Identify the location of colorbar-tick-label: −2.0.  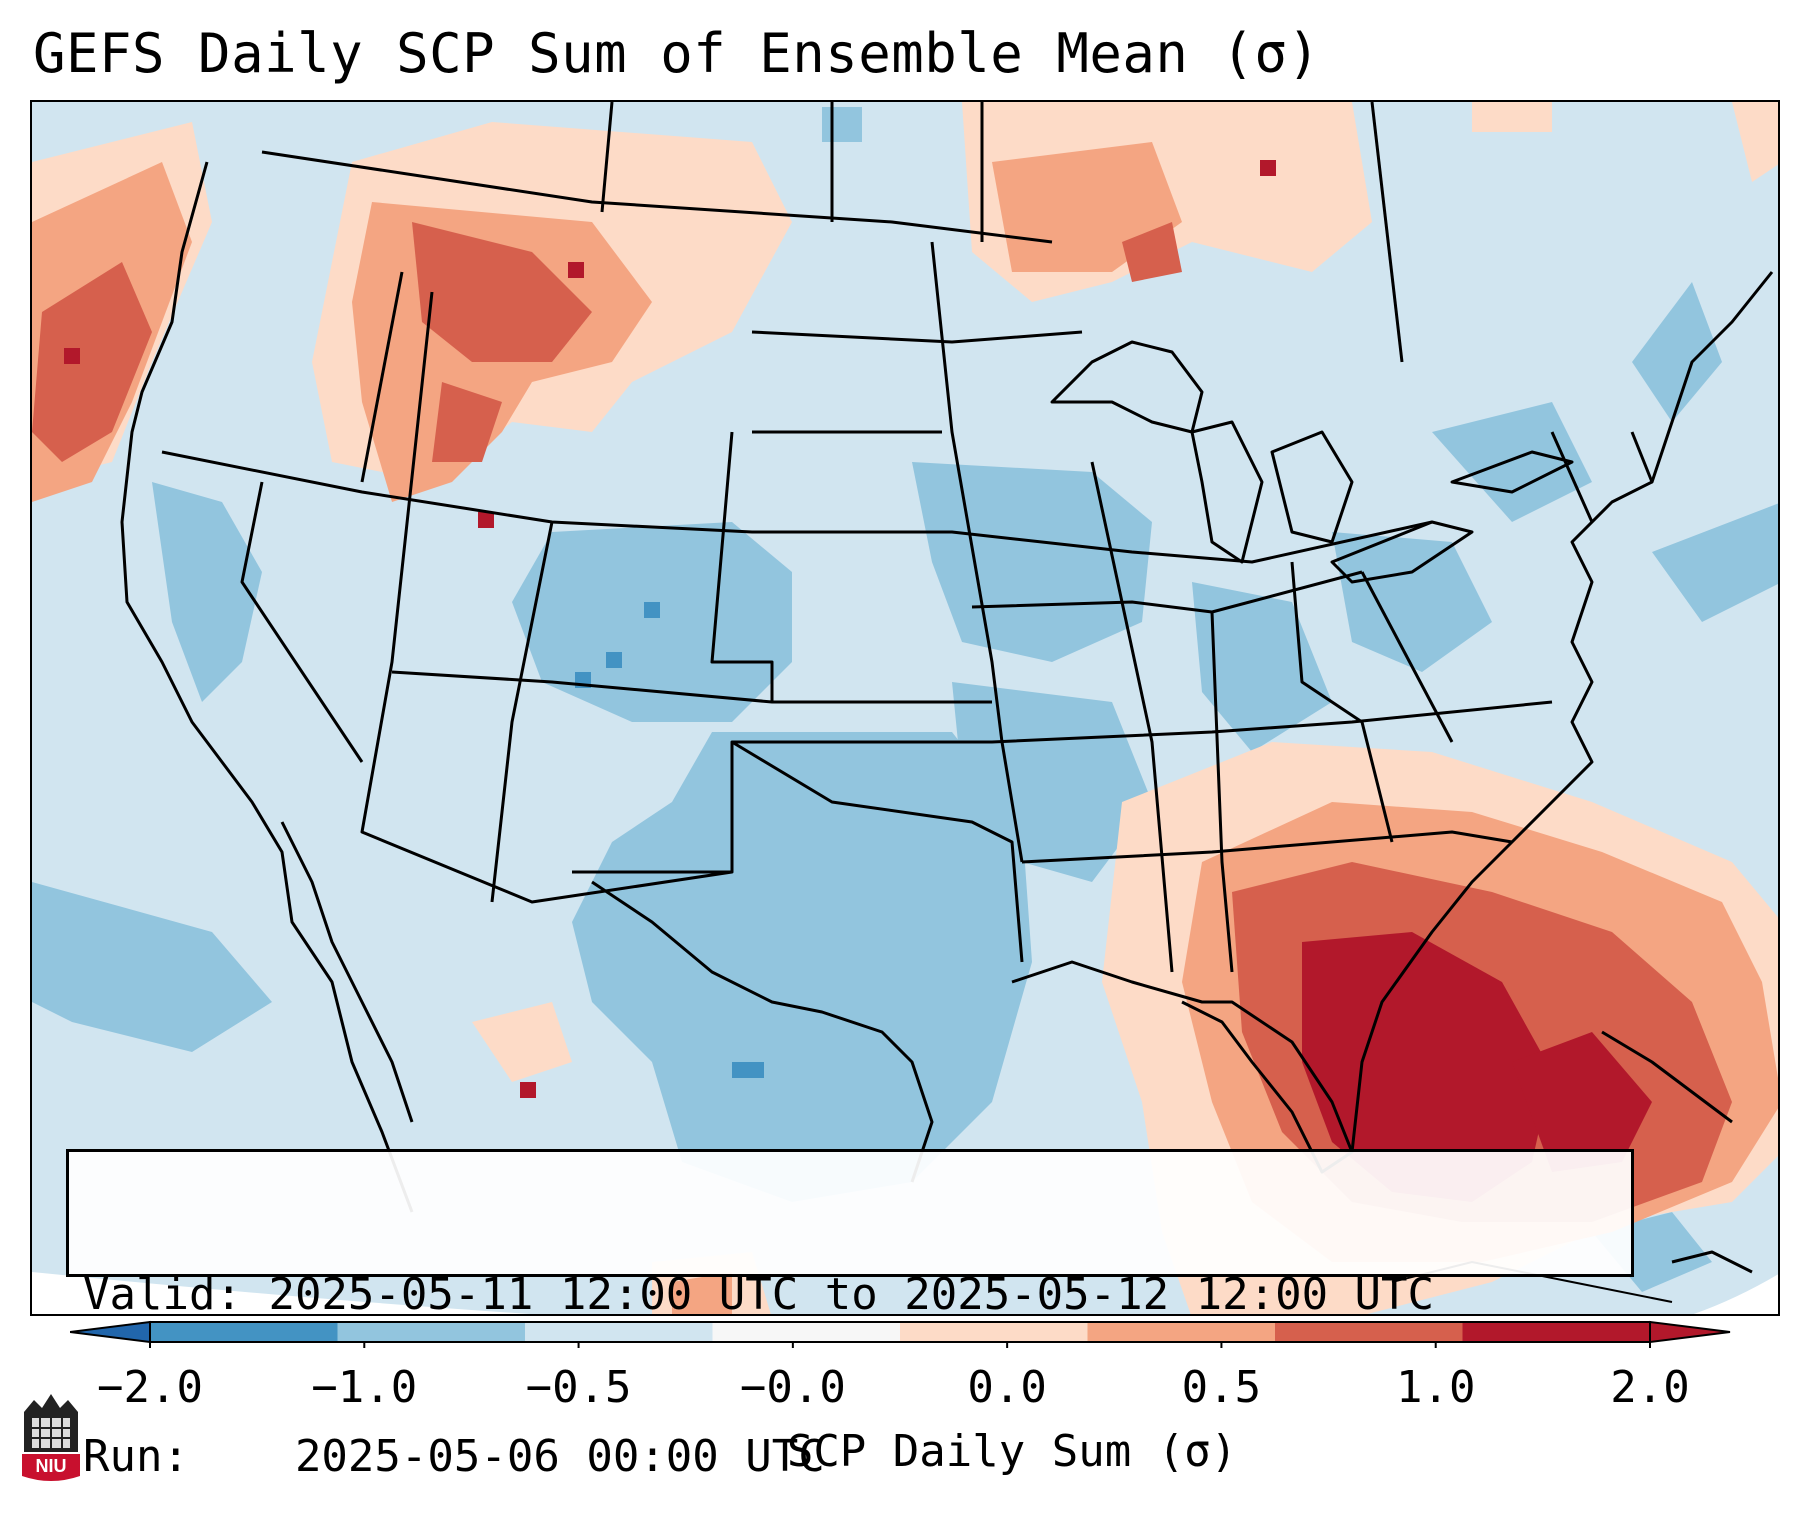
(150, 1387).